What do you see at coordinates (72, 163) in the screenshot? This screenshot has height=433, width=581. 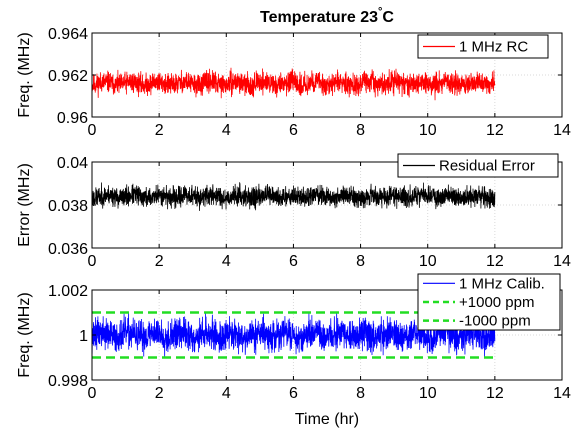 I see `y-tick-label: 0.04` at bounding box center [72, 163].